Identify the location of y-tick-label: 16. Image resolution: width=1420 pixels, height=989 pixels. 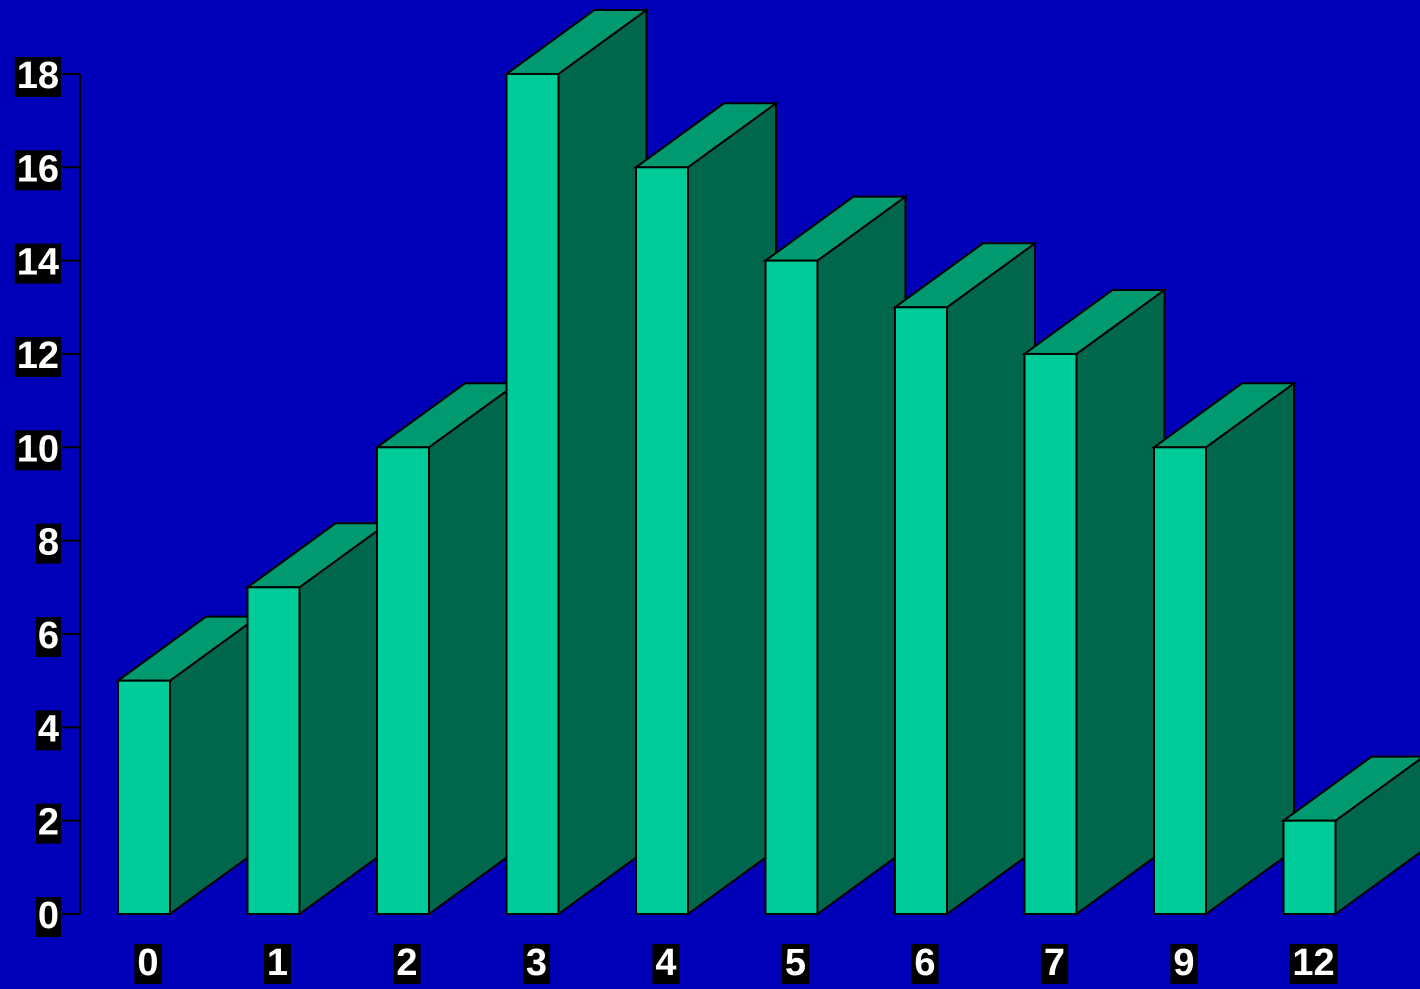
(37, 169).